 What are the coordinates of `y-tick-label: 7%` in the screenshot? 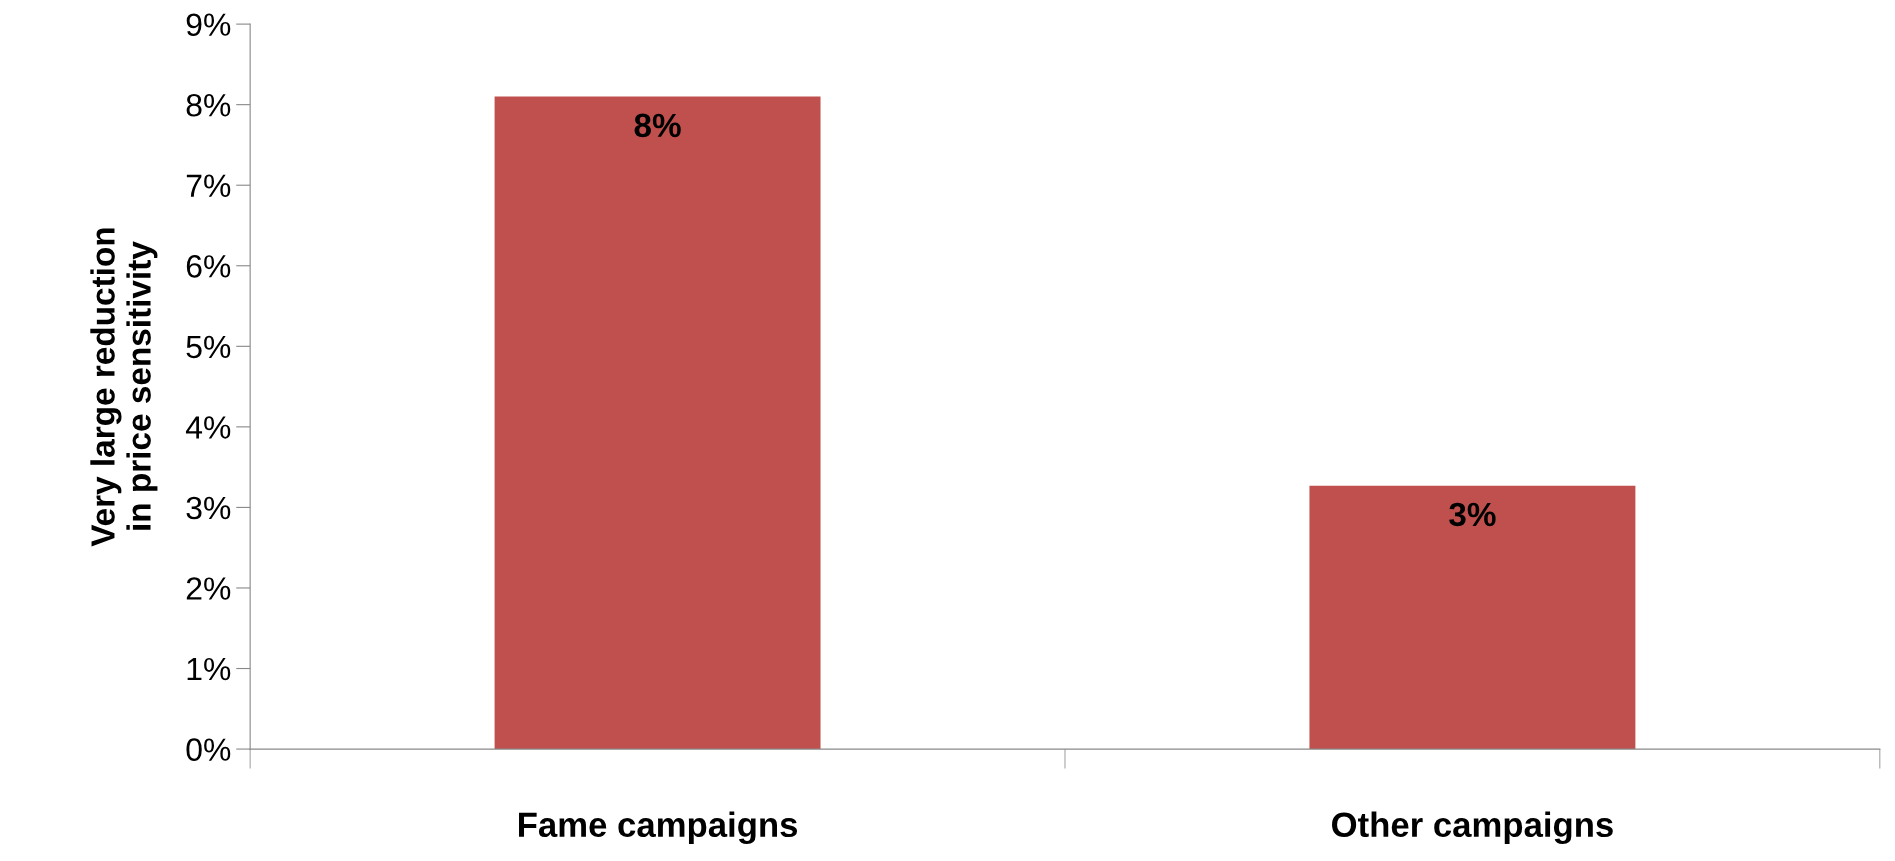 It's located at (208, 185).